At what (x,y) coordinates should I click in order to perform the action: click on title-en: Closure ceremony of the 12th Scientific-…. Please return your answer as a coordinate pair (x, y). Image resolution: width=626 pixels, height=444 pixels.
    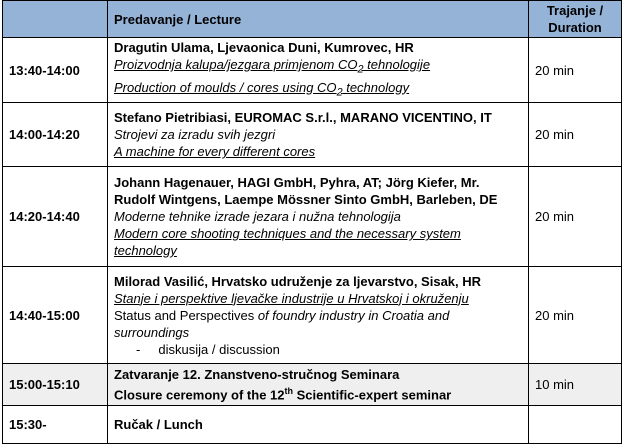
    Looking at the image, I should click on (318, 393).